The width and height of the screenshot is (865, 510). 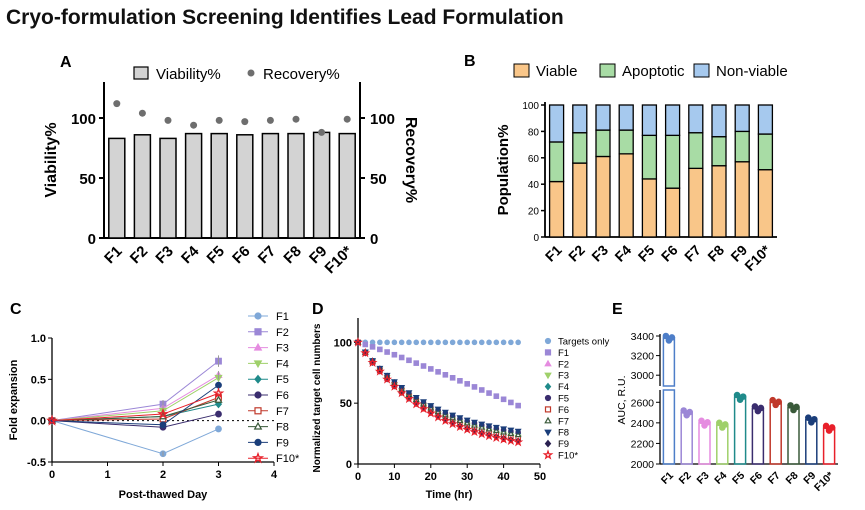 What do you see at coordinates (258, 457) in the screenshot?
I see `legend-marker-F10` at bounding box center [258, 457].